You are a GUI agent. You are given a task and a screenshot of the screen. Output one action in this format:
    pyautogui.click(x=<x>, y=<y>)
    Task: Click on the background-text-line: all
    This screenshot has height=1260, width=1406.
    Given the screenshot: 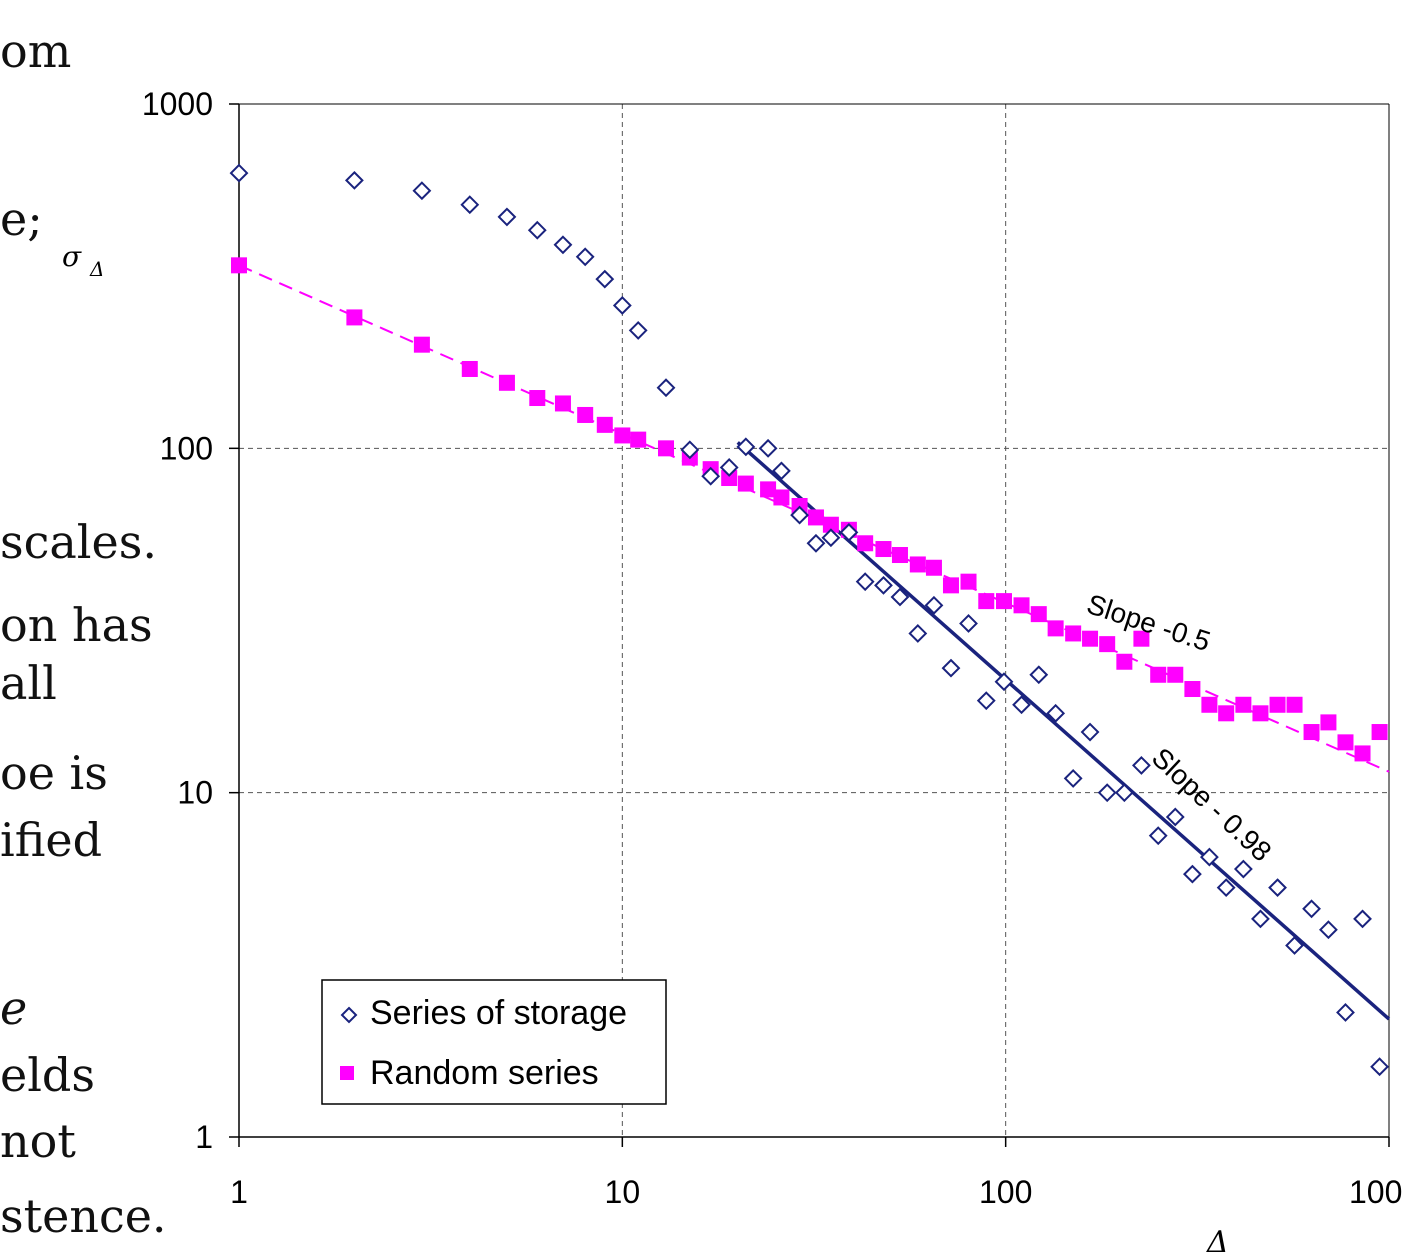 What is the action you would take?
    pyautogui.click(x=28, y=683)
    